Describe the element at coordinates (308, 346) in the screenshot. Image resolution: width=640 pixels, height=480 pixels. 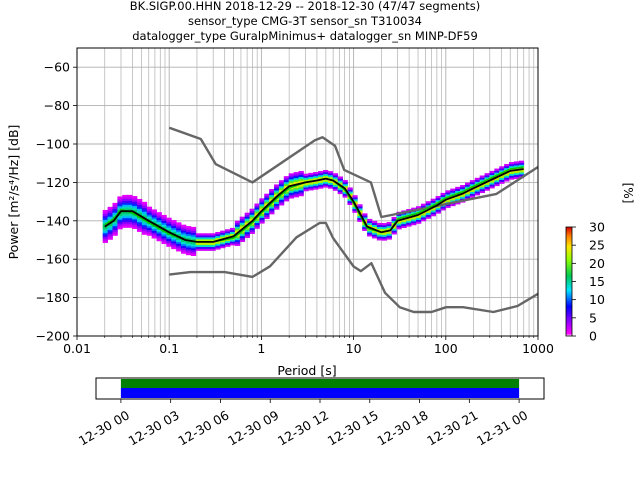
I see `x-axis-ticks: 0.01 0.1 1 10 100 1000` at that location.